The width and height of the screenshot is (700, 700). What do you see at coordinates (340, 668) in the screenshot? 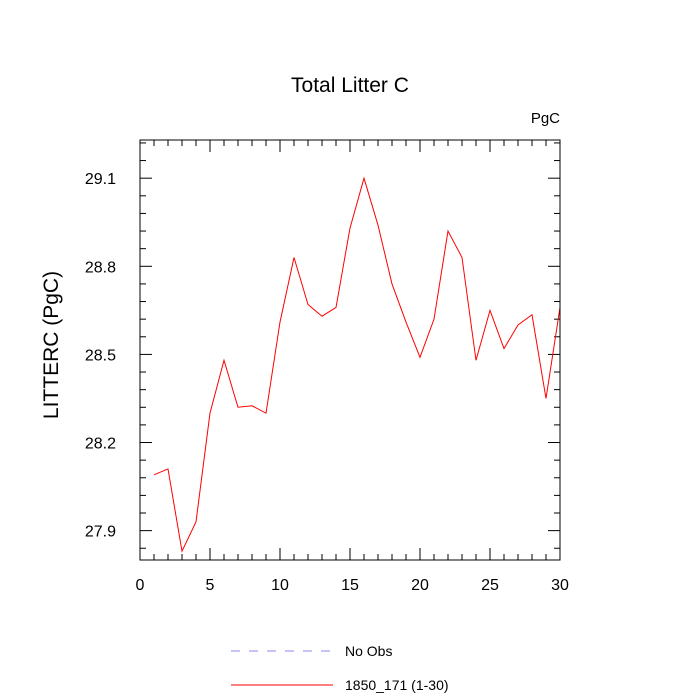
I see `legend: No Obs 1850_171 (1-30)` at bounding box center [340, 668].